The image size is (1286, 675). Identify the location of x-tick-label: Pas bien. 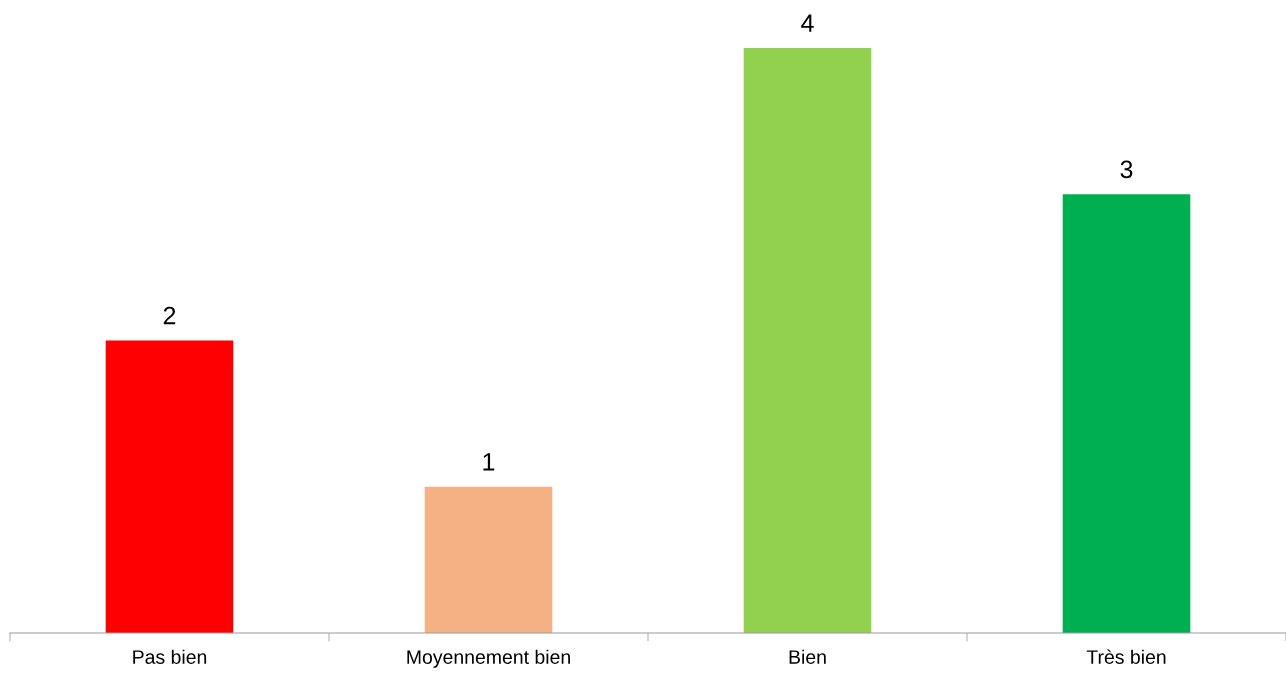
(170, 656).